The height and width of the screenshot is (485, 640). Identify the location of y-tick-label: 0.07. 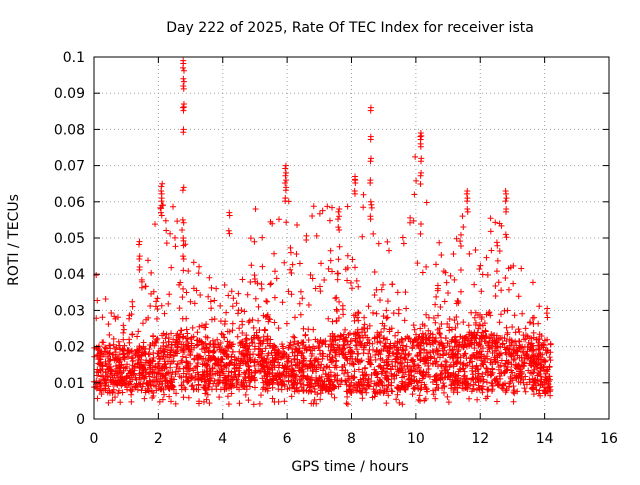
(69, 167).